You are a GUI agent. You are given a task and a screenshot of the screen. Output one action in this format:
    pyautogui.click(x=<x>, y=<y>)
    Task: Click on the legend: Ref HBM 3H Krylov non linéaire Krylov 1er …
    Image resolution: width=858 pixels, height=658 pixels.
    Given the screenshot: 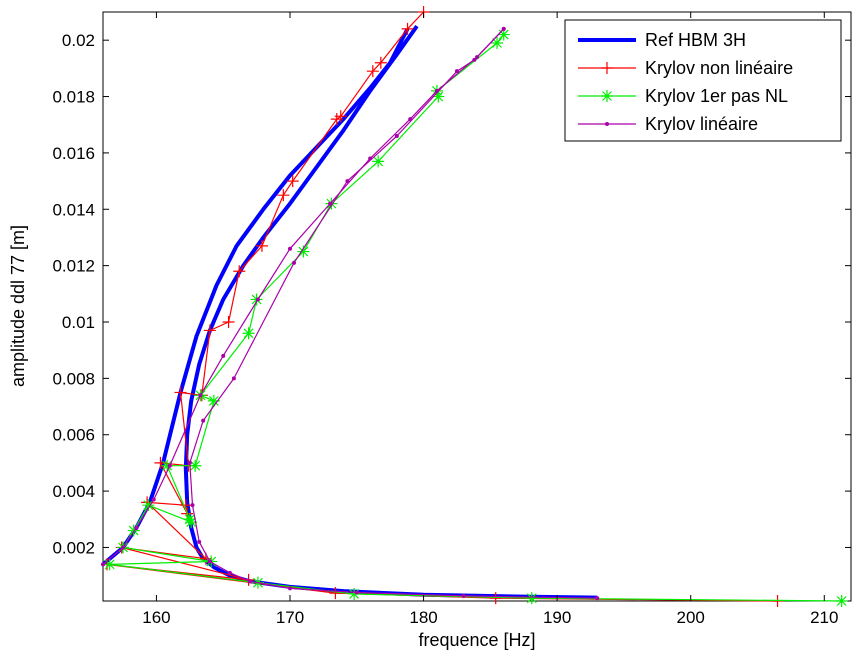 What is the action you would take?
    pyautogui.click(x=703, y=80)
    